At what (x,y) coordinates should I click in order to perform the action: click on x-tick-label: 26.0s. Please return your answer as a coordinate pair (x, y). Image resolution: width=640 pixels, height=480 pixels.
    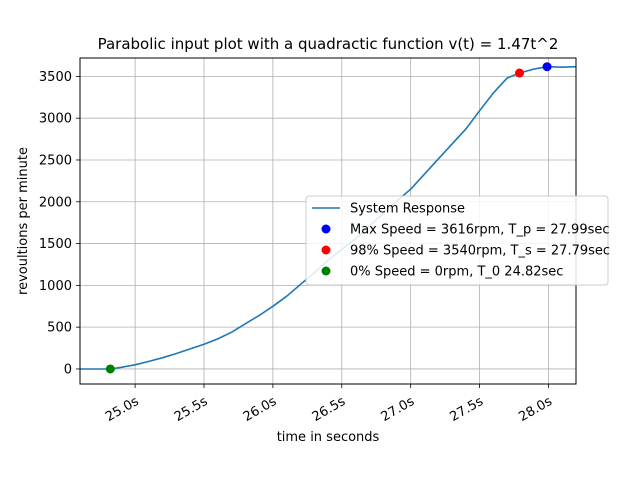
    Looking at the image, I should click on (260, 409).